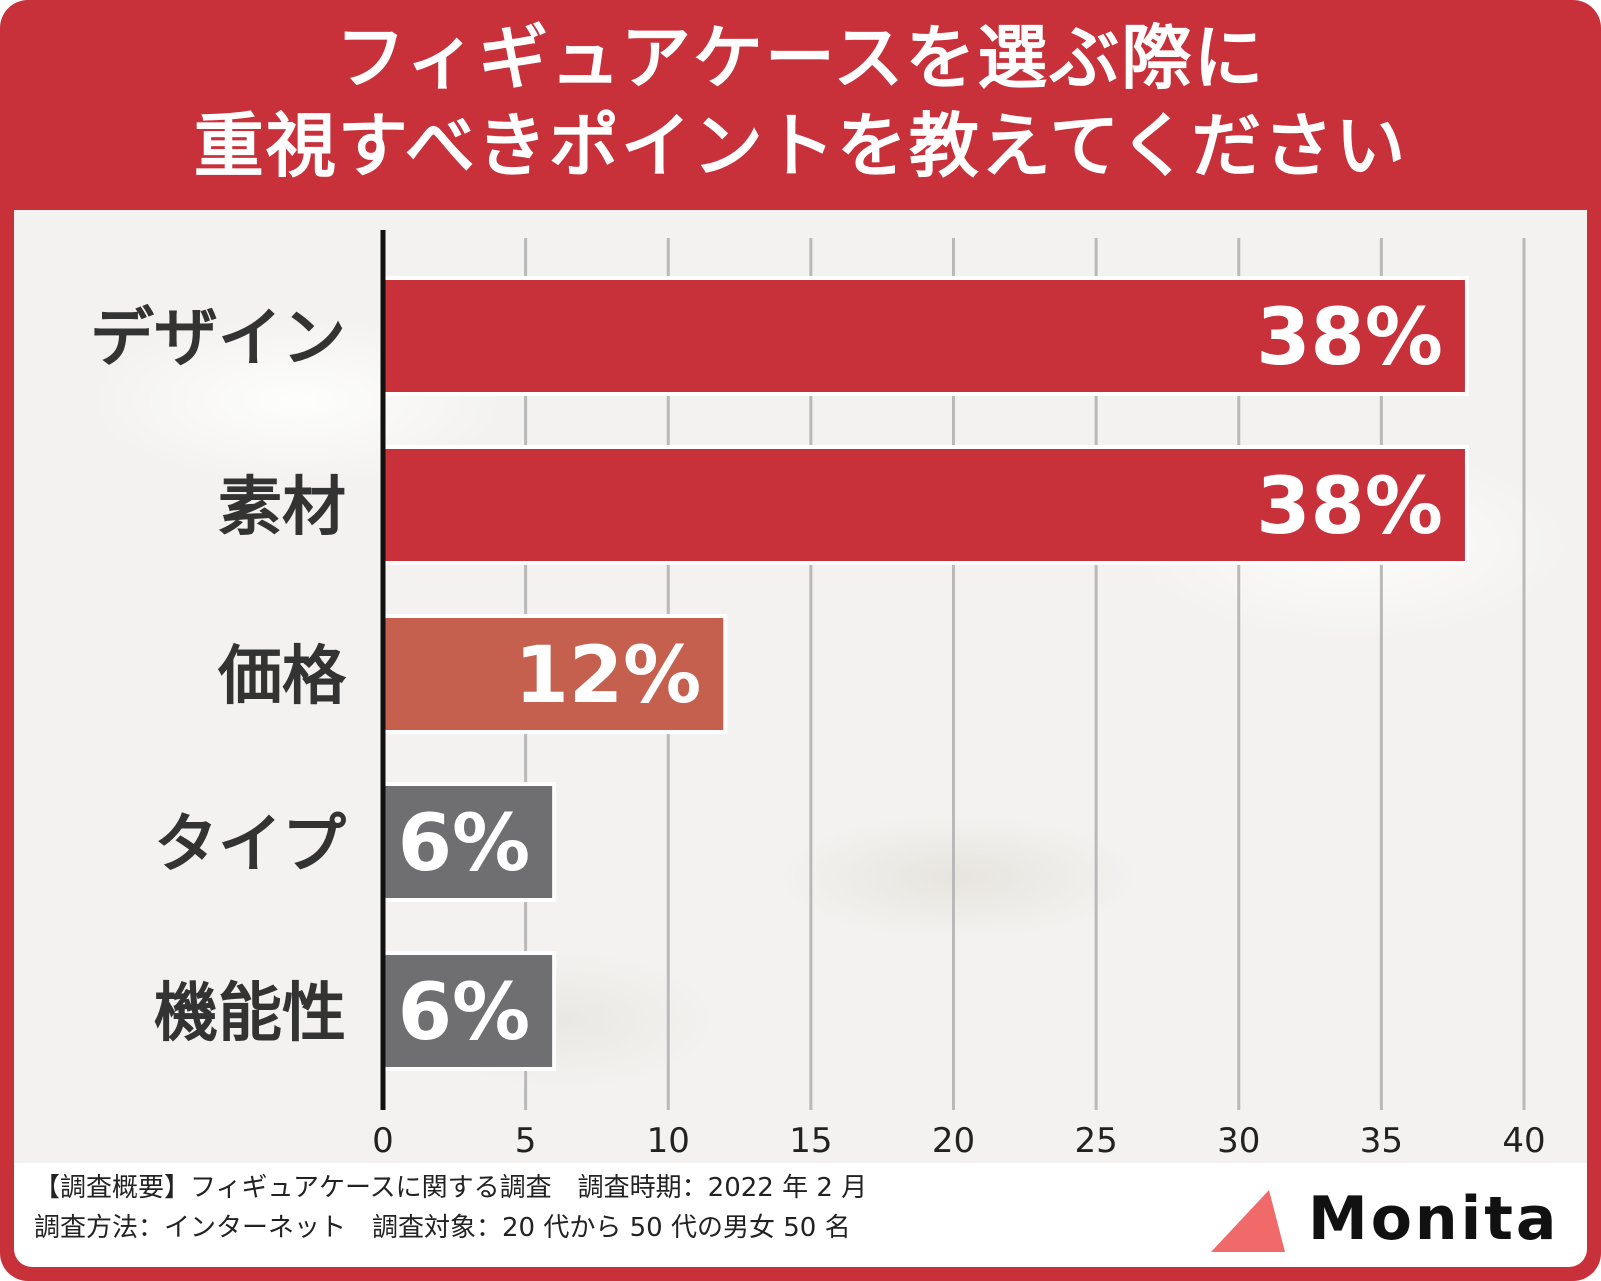 Image resolution: width=1601 pixels, height=1281 pixels. Describe the element at coordinates (953, 1141) in the screenshot. I see `x-tick-label: 20` at that location.